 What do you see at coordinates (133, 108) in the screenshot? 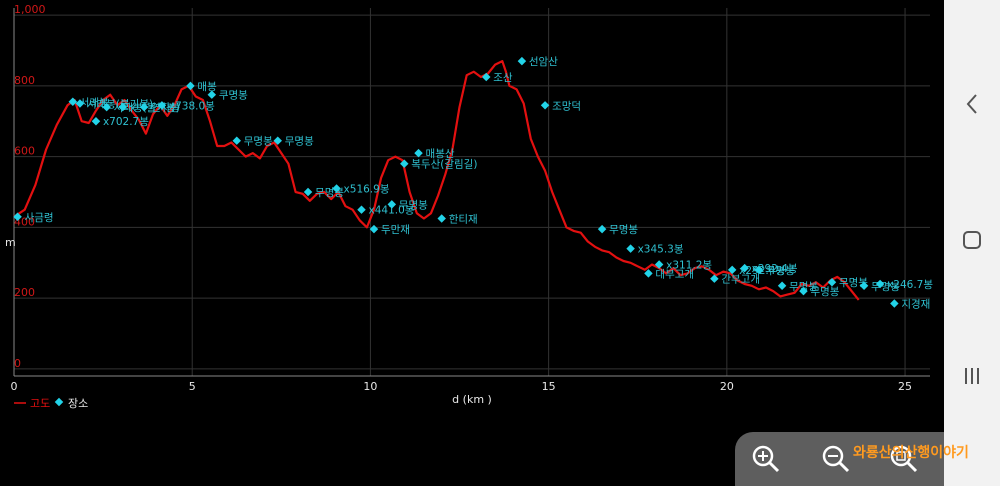
I see `place-label: x` at bounding box center [133, 108].